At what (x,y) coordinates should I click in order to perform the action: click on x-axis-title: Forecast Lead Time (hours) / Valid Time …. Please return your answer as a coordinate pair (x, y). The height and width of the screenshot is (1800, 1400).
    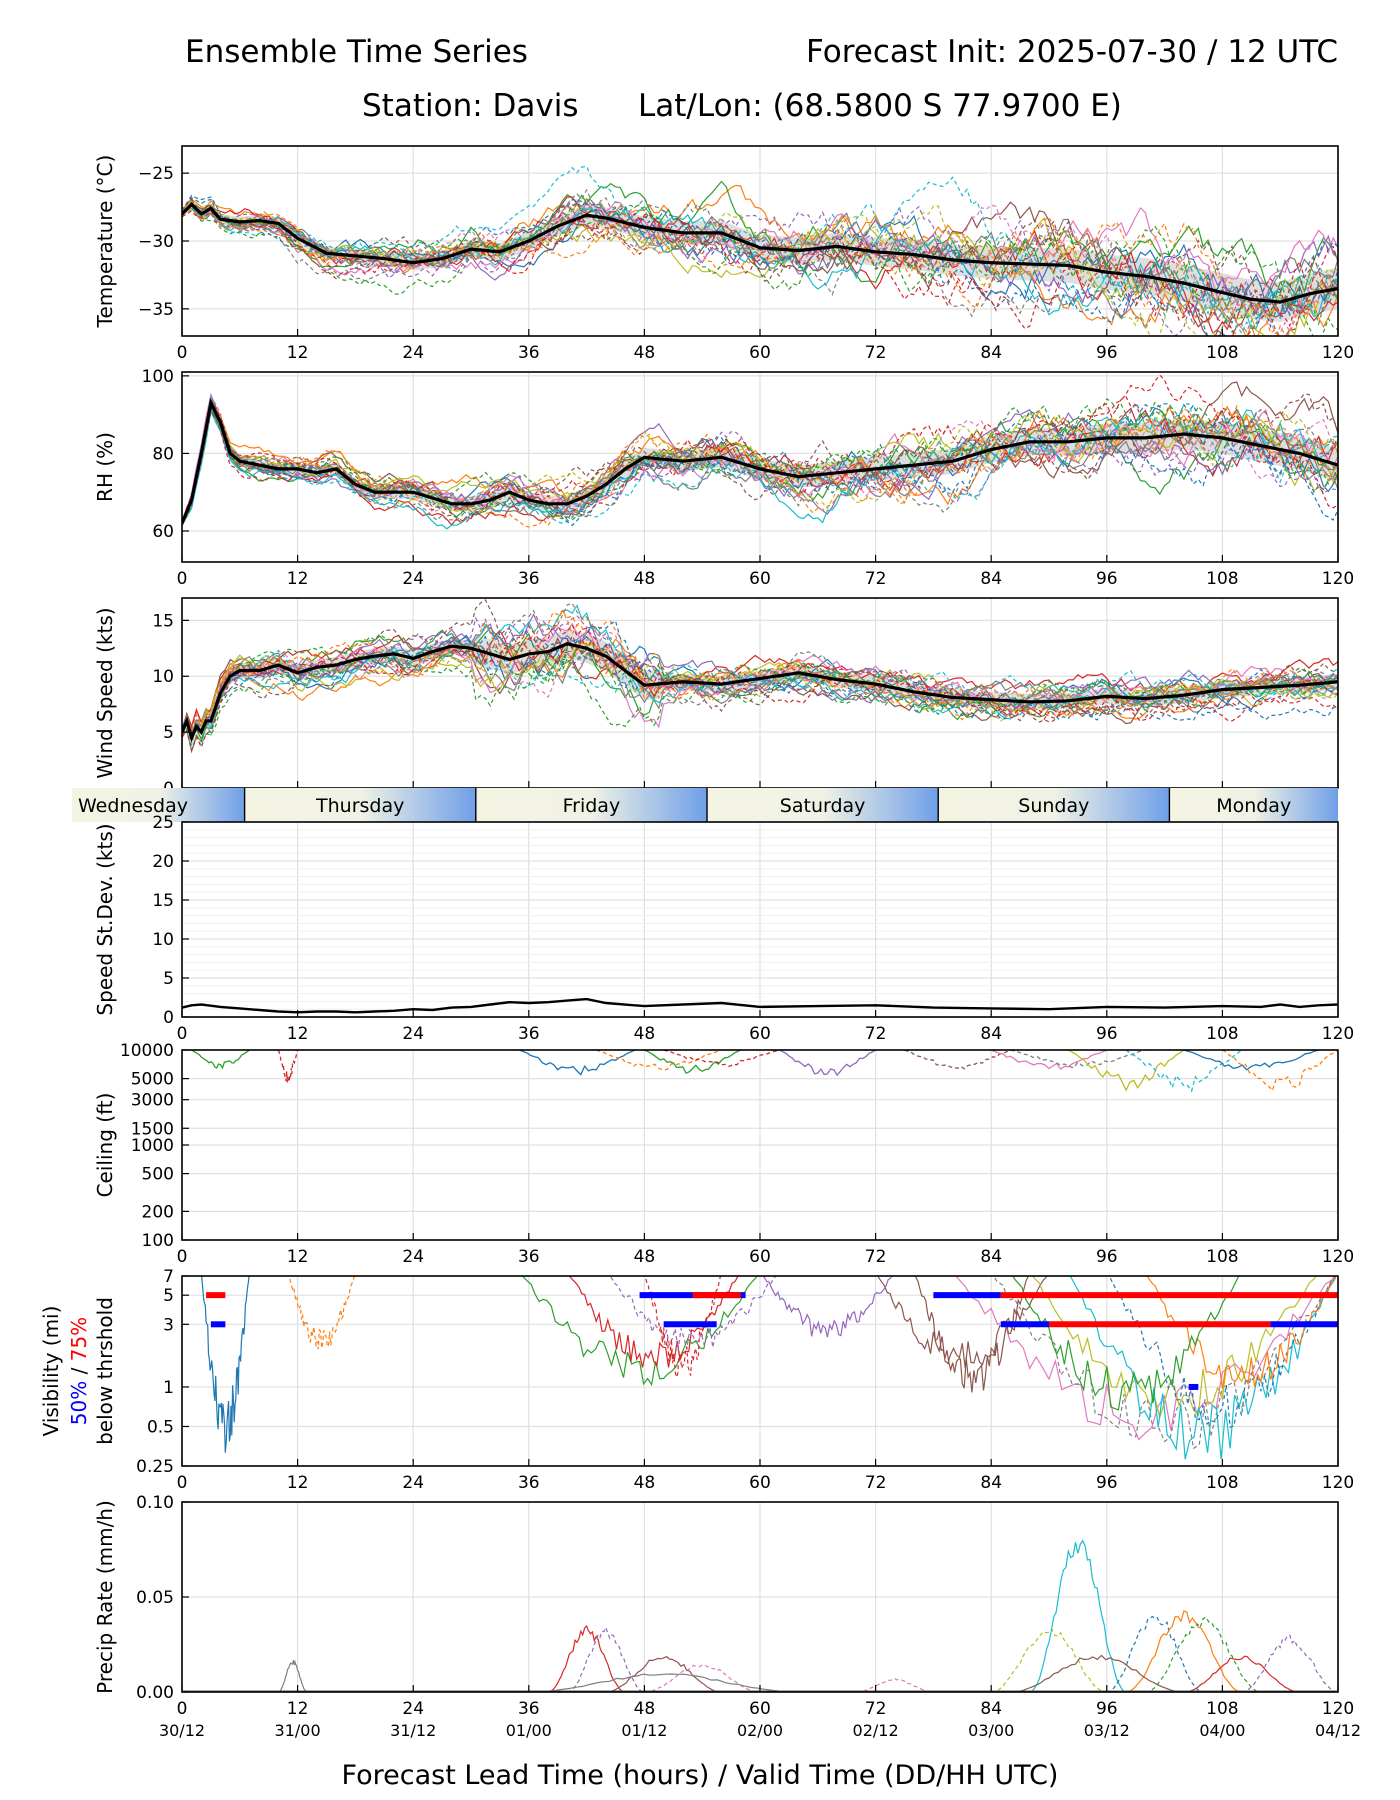
    Looking at the image, I should click on (700, 1775).